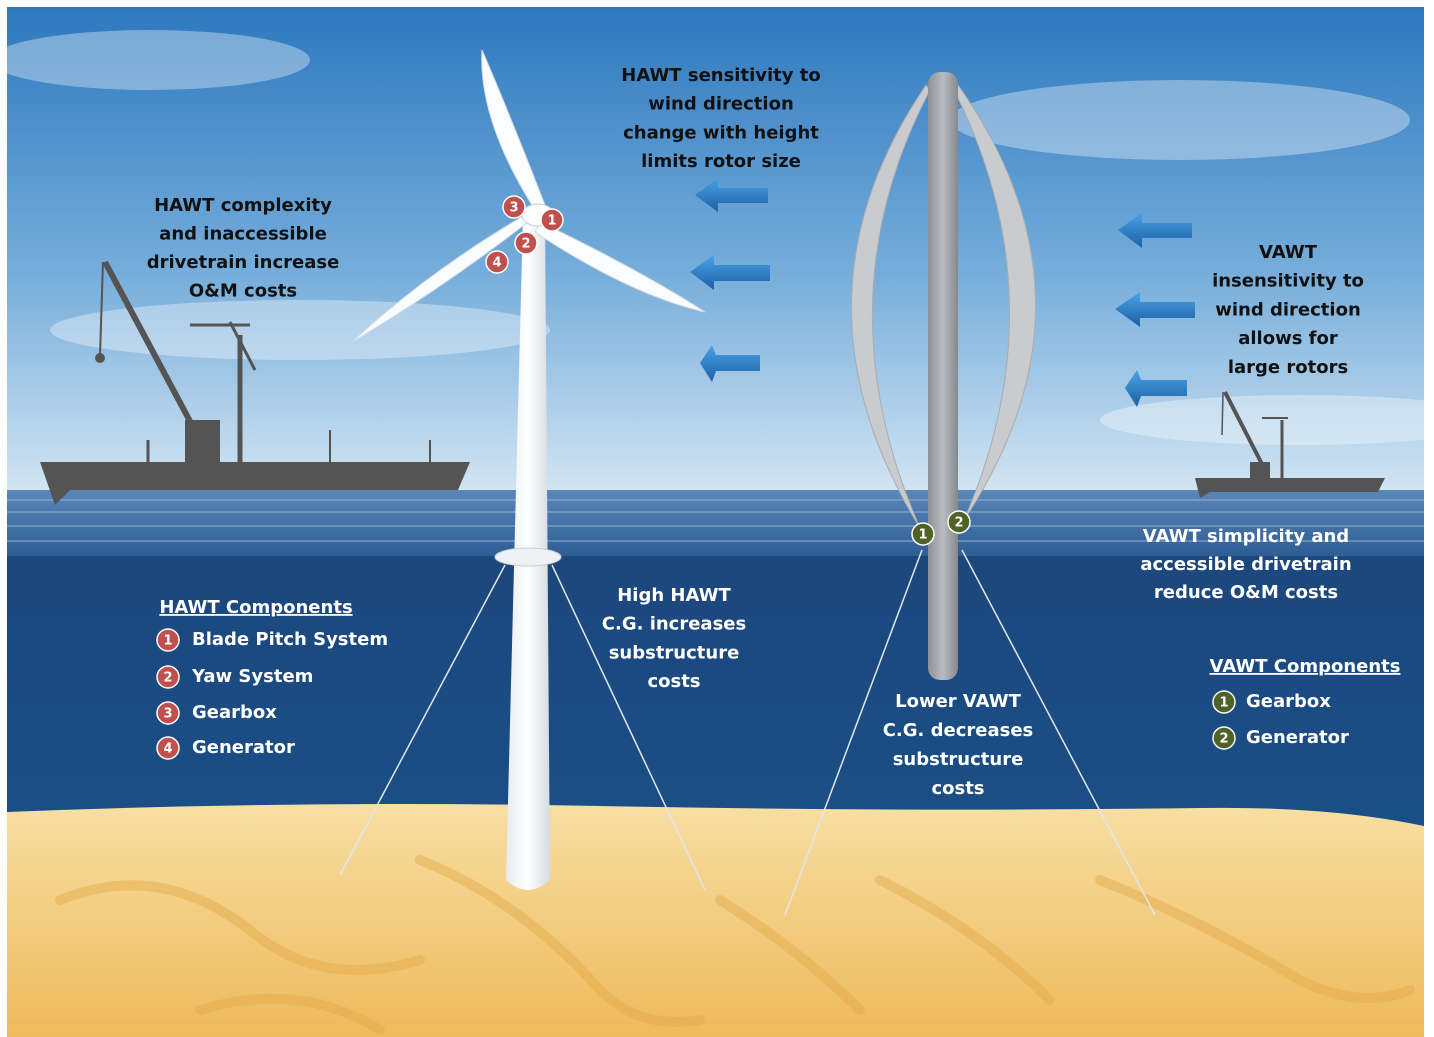 The image size is (1434, 1037). What do you see at coordinates (1245, 564) in the screenshot?
I see `annotation-line: accessible drivetrain` at bounding box center [1245, 564].